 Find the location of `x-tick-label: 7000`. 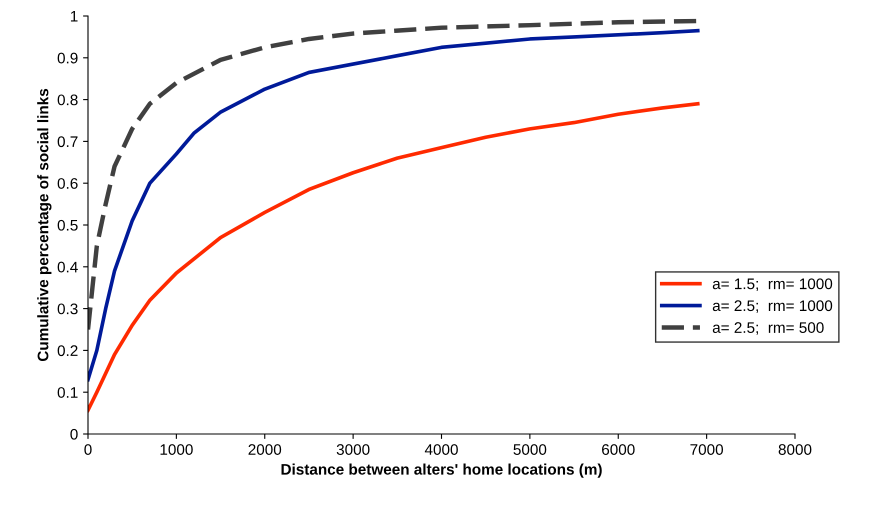

x-tick-label: 7000 is located at coordinates (707, 449).